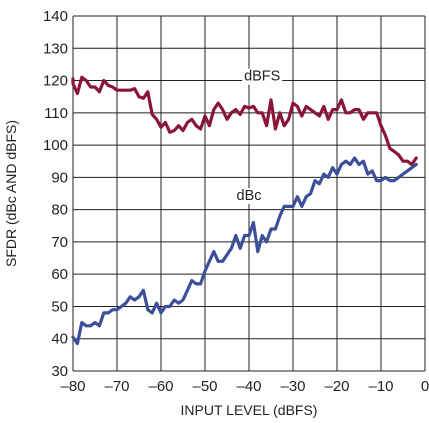 This screenshot has height=423, width=429. I want to click on y-tick-label: 110, so click(56, 113).